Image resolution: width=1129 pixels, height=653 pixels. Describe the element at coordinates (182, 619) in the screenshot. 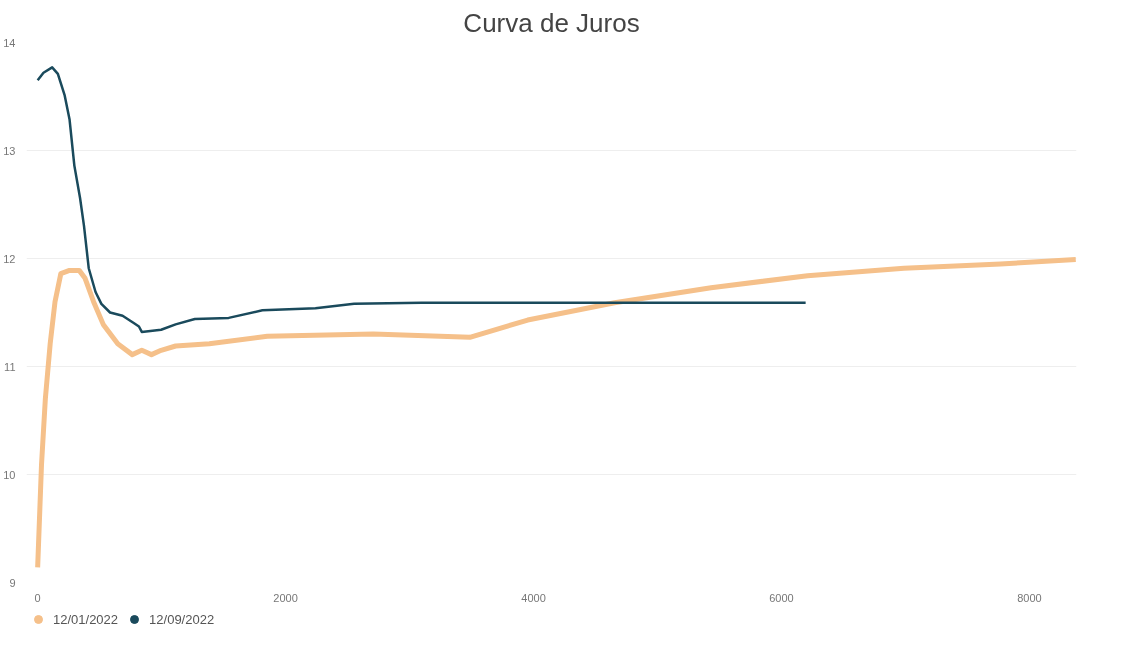

I see `legend-label: 12/09/2022` at that location.